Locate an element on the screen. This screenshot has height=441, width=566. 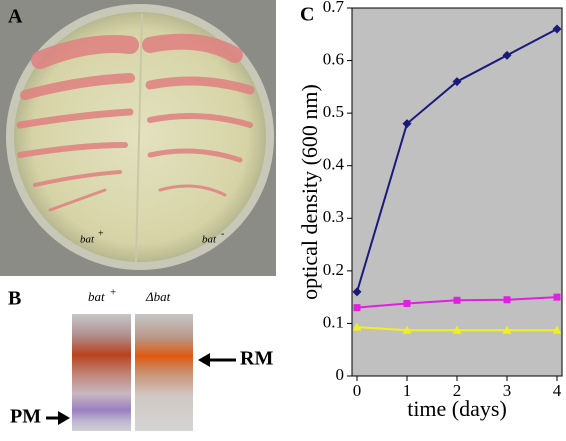
y-axis-label: optical density (600 nm) is located at coordinates (309, 192).